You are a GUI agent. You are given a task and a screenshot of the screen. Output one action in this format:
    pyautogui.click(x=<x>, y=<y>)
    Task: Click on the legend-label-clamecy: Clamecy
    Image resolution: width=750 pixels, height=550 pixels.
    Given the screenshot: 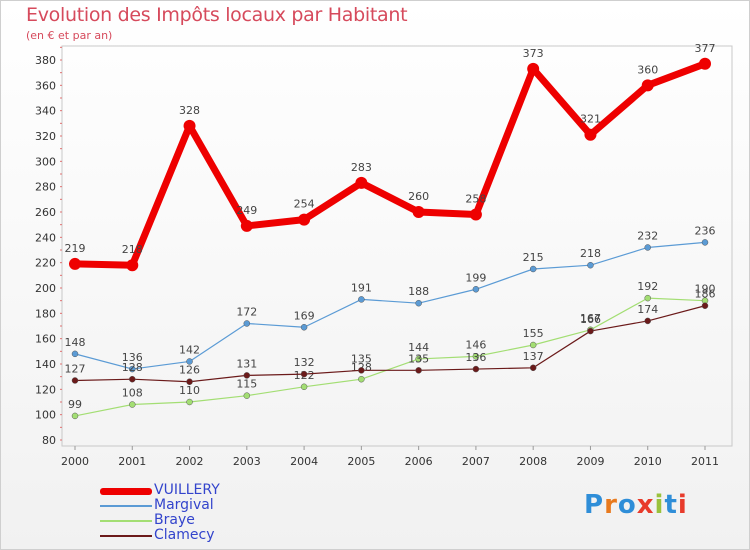 What is the action you would take?
    pyautogui.click(x=184, y=535)
    